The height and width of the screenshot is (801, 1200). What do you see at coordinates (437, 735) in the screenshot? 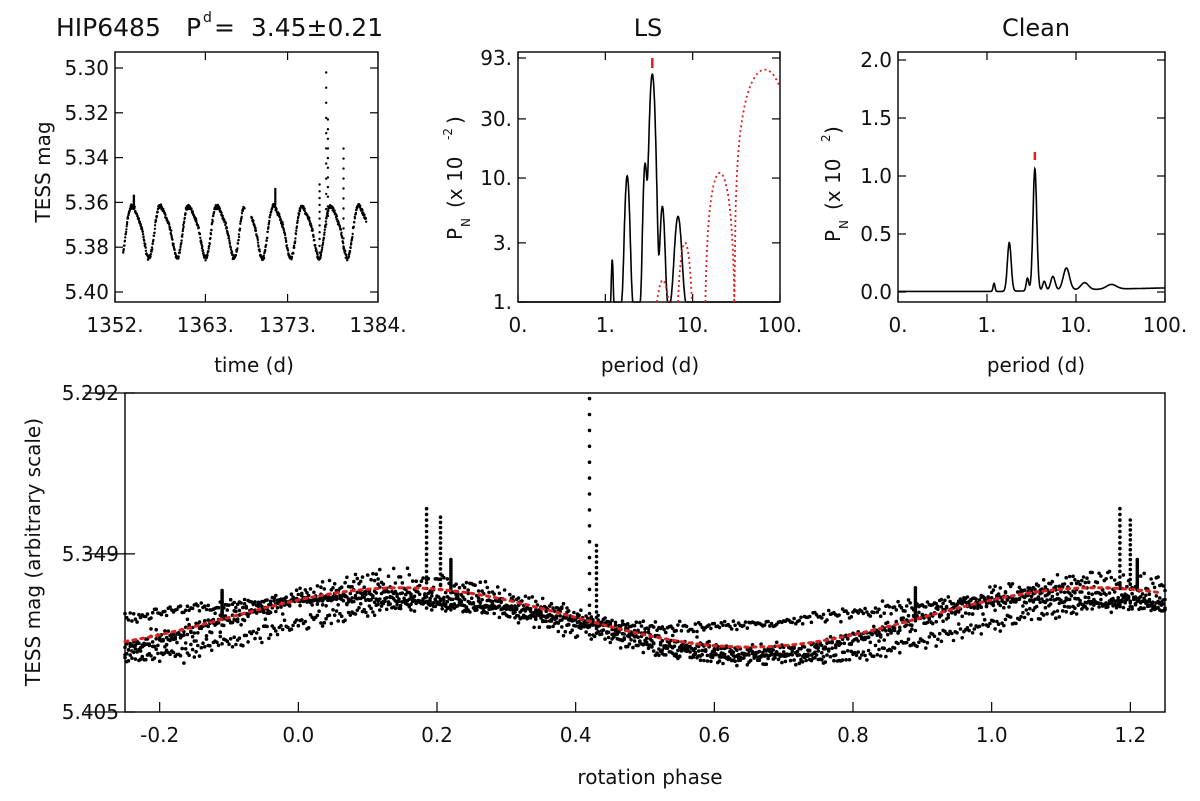
I see `phased-xtick-label: 0.2` at bounding box center [437, 735].